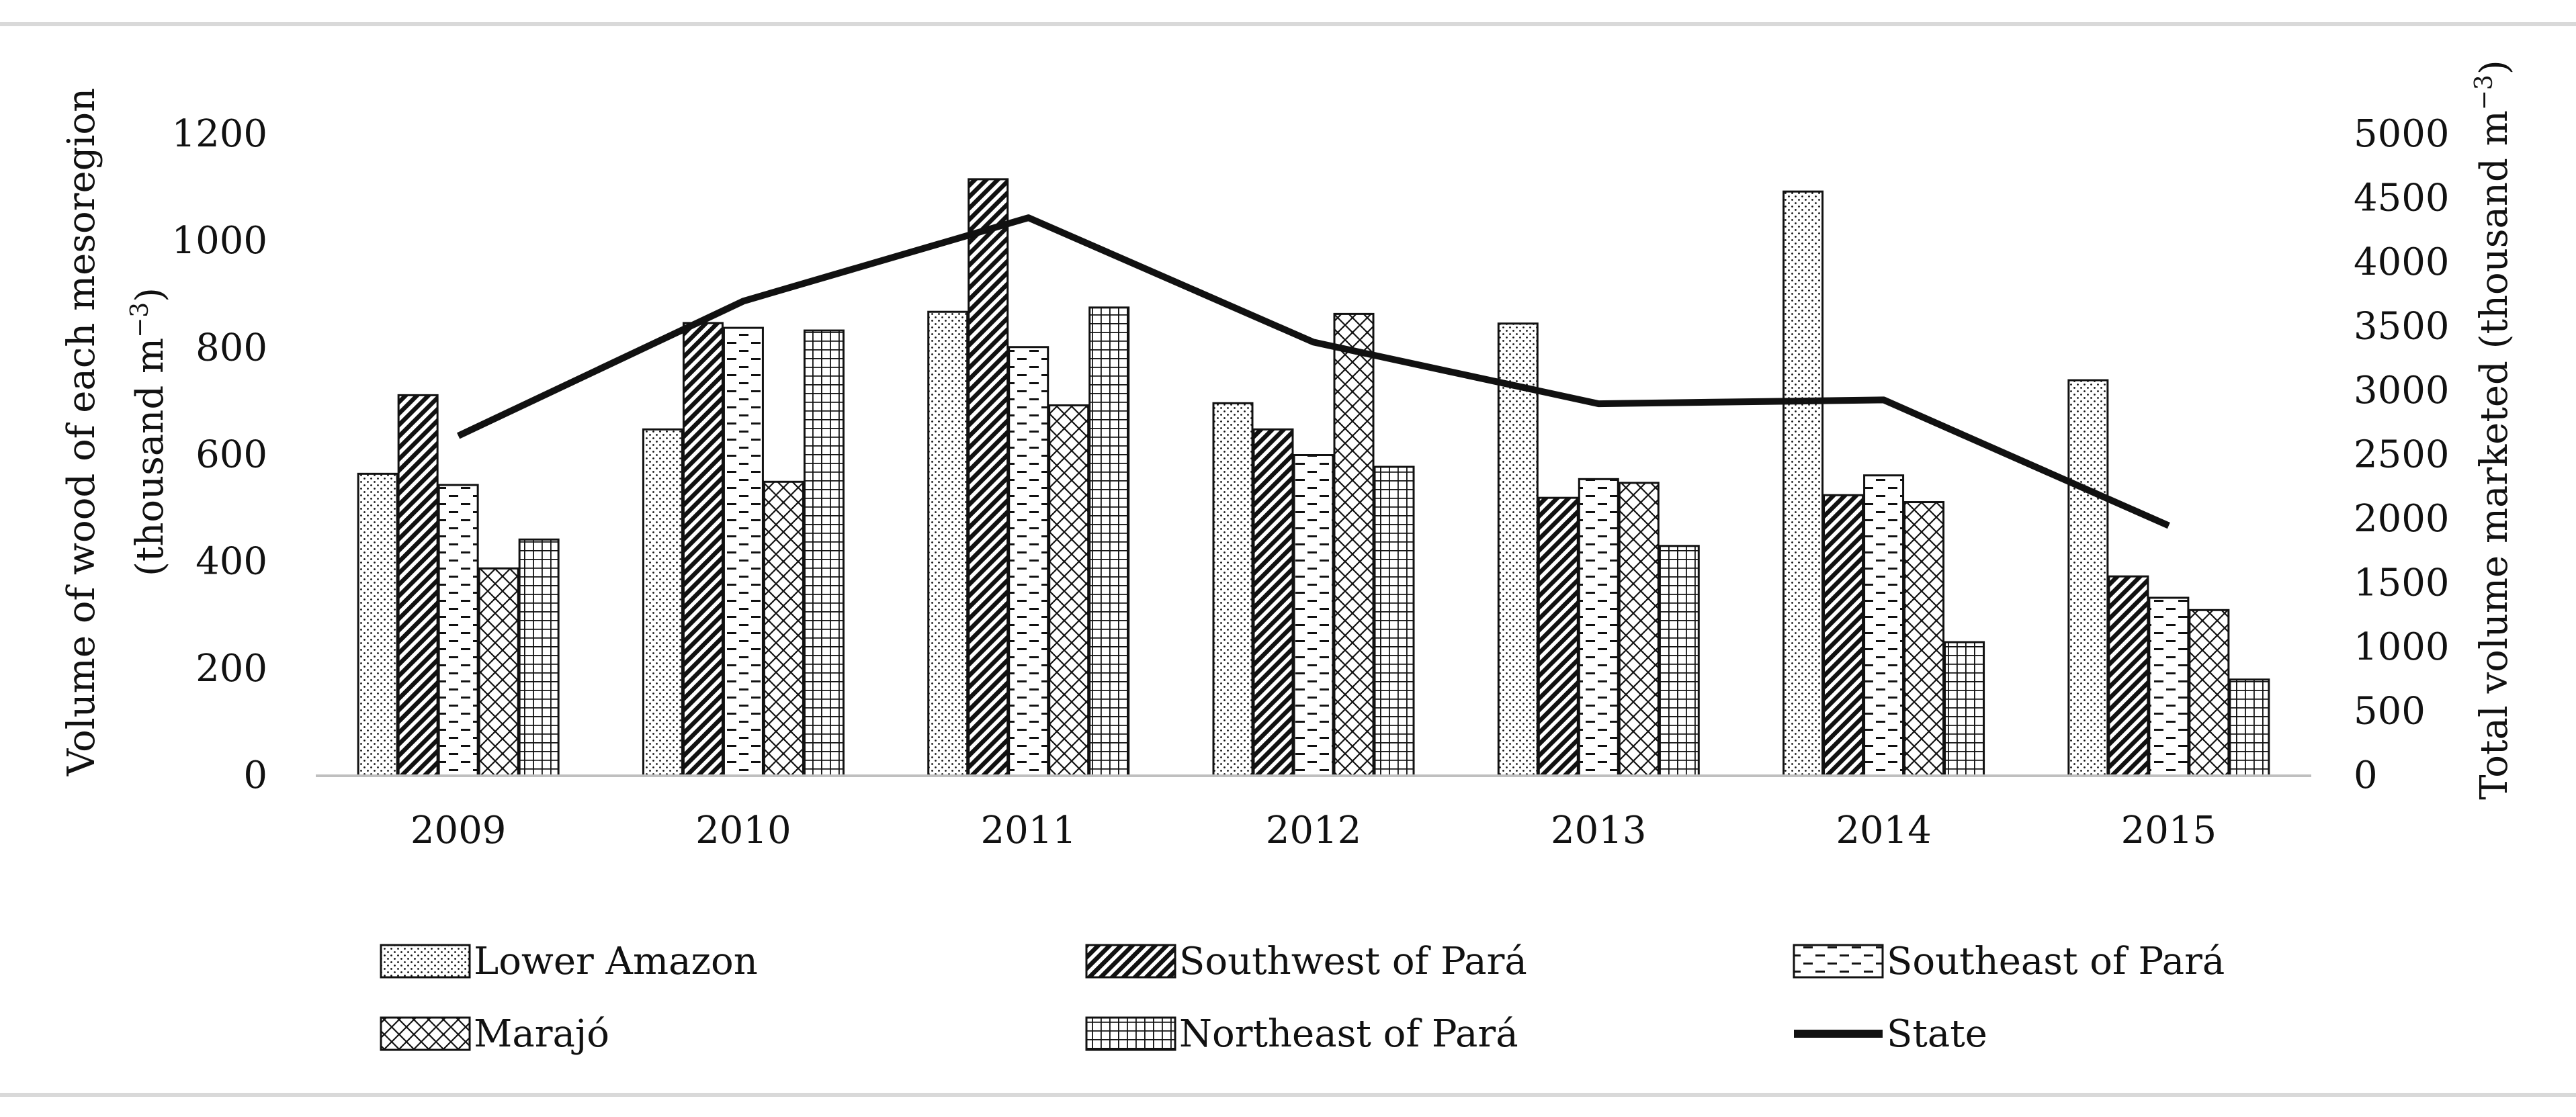 The width and height of the screenshot is (2576, 1117). Describe the element at coordinates (81, 432) in the screenshot. I see `y-axis-left-title: Volume of wood of each mesoregion` at that location.